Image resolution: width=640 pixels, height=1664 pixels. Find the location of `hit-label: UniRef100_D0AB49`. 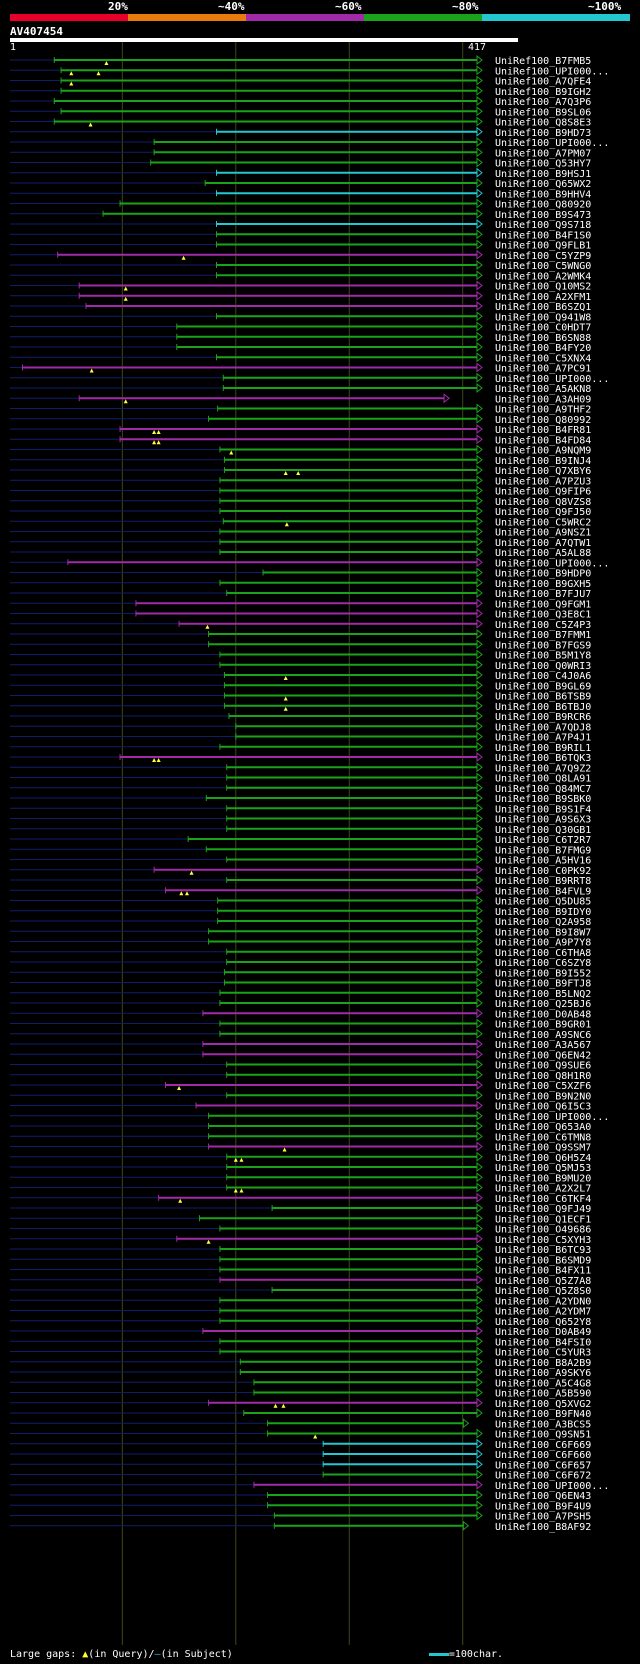

hit-label: UniRef100_D0AB49 is located at coordinates (543, 1332).